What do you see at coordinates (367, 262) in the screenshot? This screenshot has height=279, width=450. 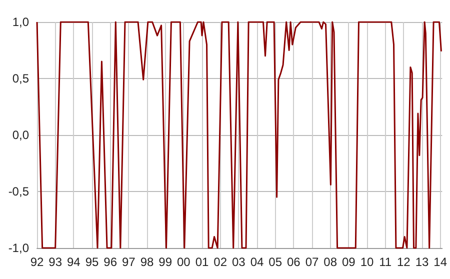 I see `x-tick-label: 10` at bounding box center [367, 262].